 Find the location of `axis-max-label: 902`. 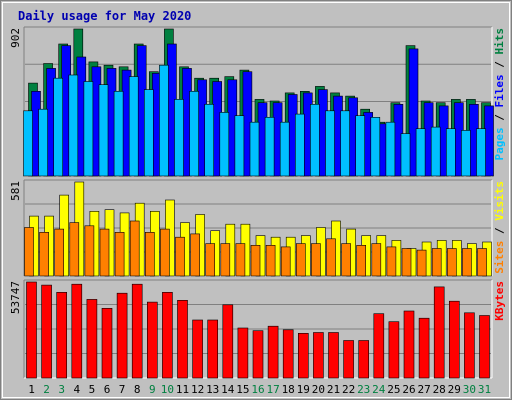

axis-max-label: 902 is located at coordinates (15, 38).